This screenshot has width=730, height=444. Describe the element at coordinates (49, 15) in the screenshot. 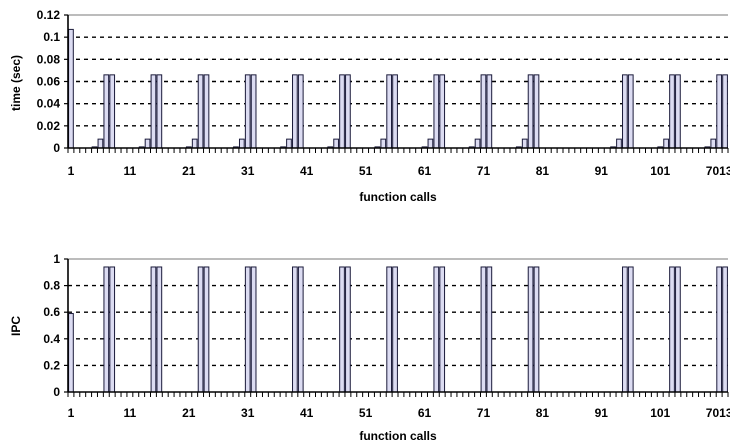

I see `y-tick-label: 0.12` at that location.